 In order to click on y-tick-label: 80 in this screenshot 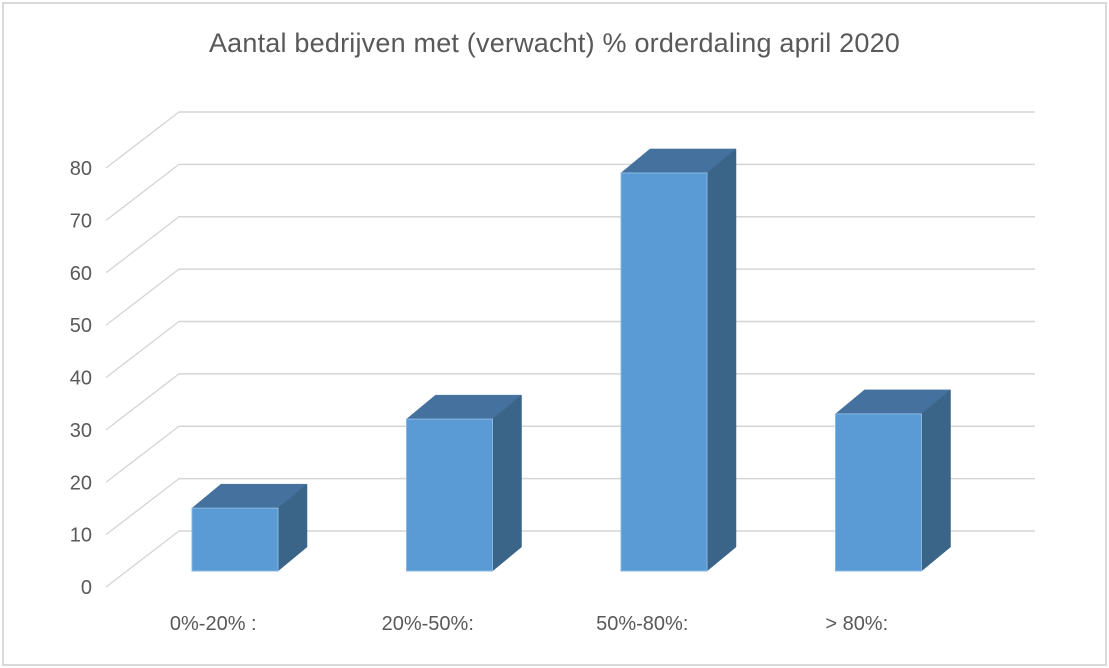, I will do `click(81, 169)`.